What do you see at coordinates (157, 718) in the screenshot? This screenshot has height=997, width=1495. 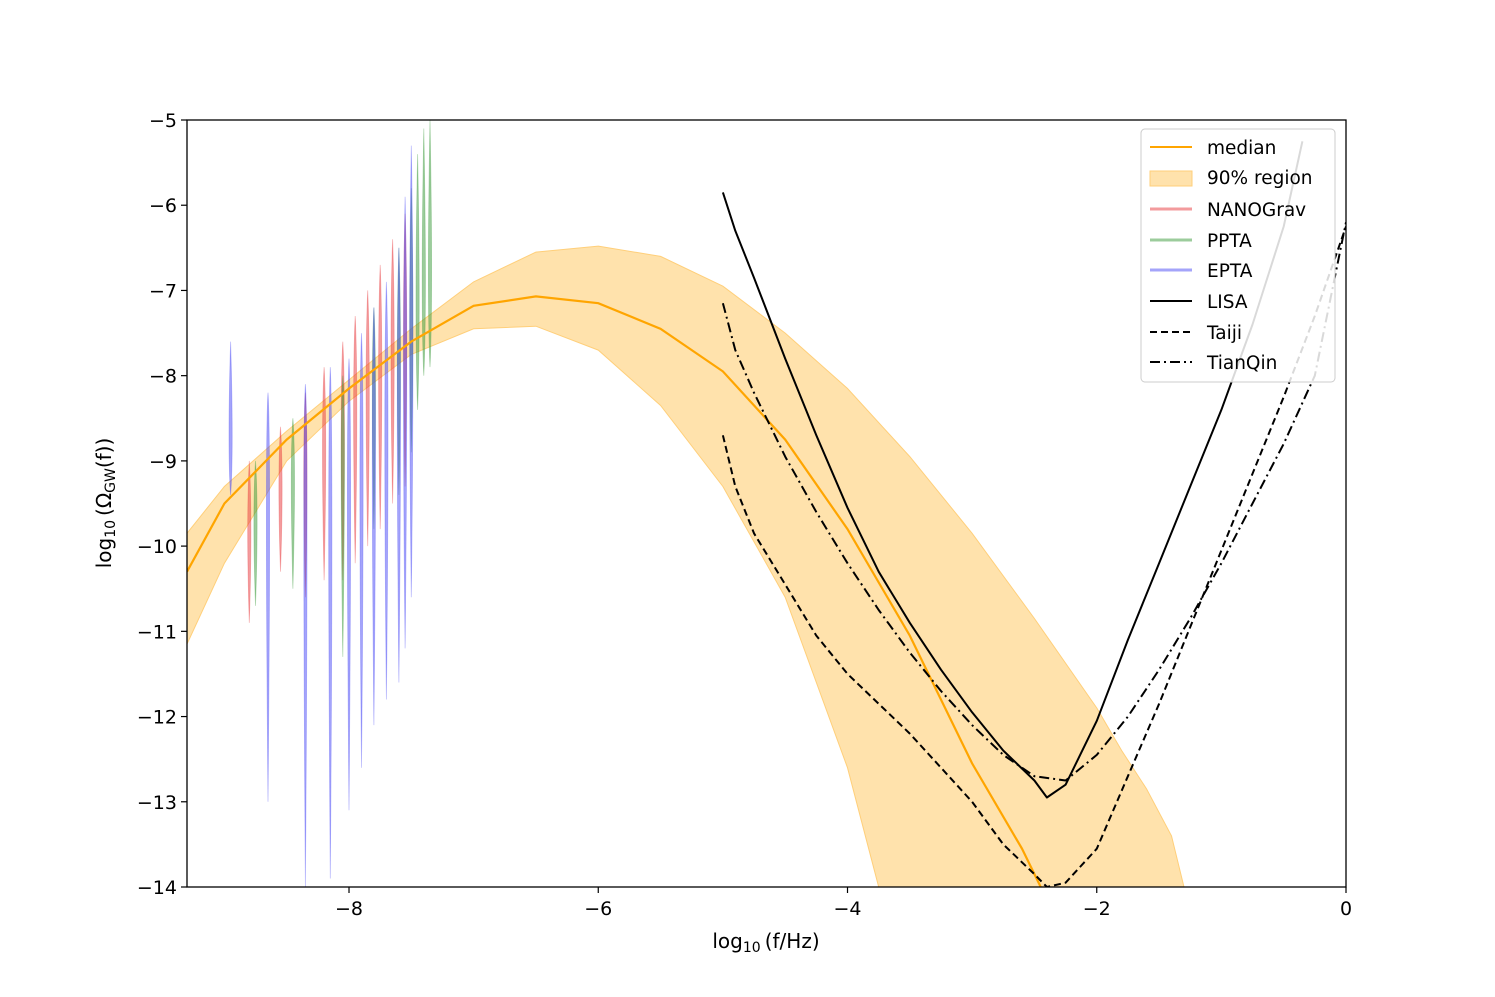 I see `y-tick-label-7: −12` at bounding box center [157, 718].